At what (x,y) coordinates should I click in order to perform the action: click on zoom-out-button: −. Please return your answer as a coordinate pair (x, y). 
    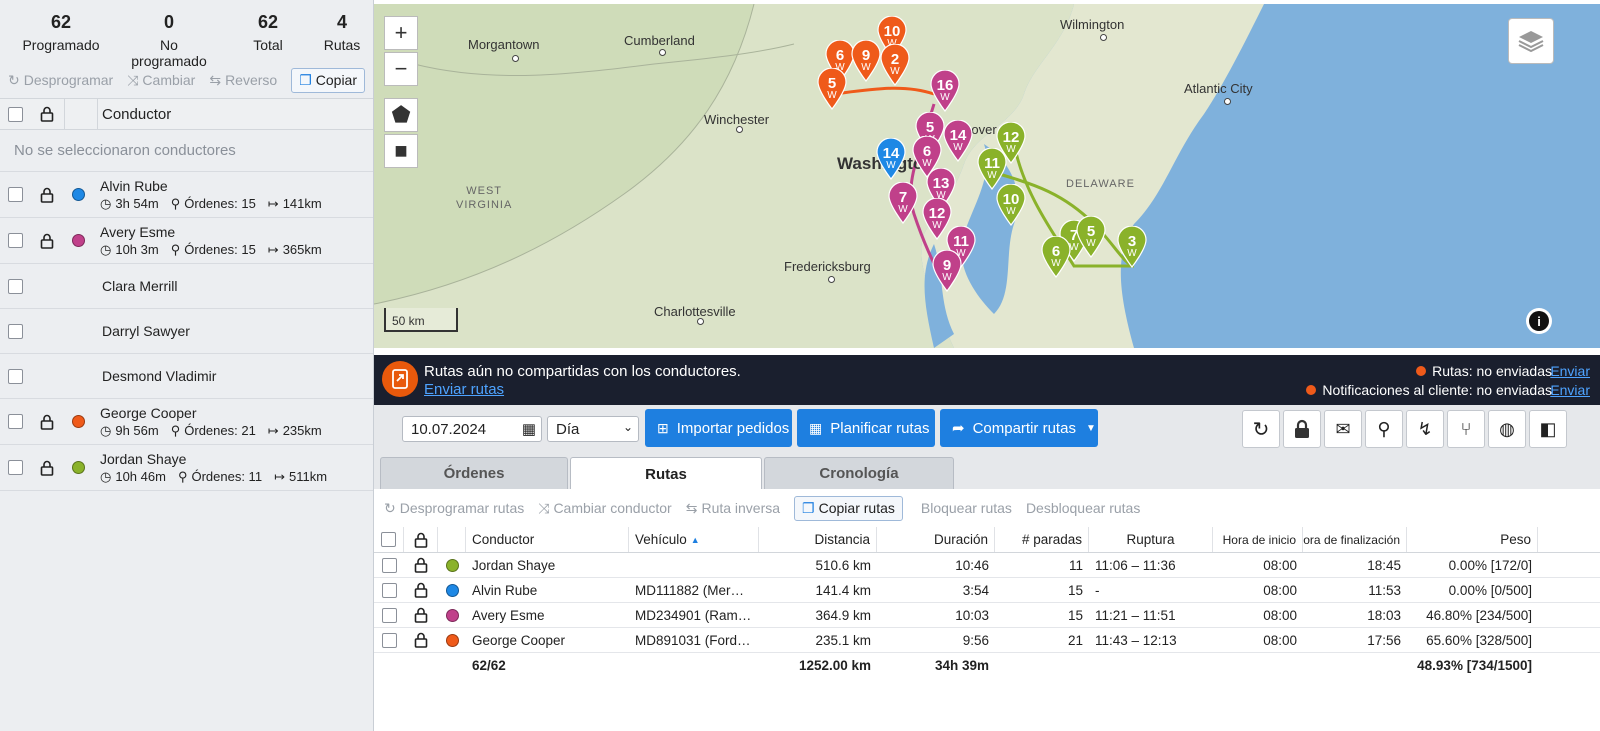
    Looking at the image, I should click on (401, 69).